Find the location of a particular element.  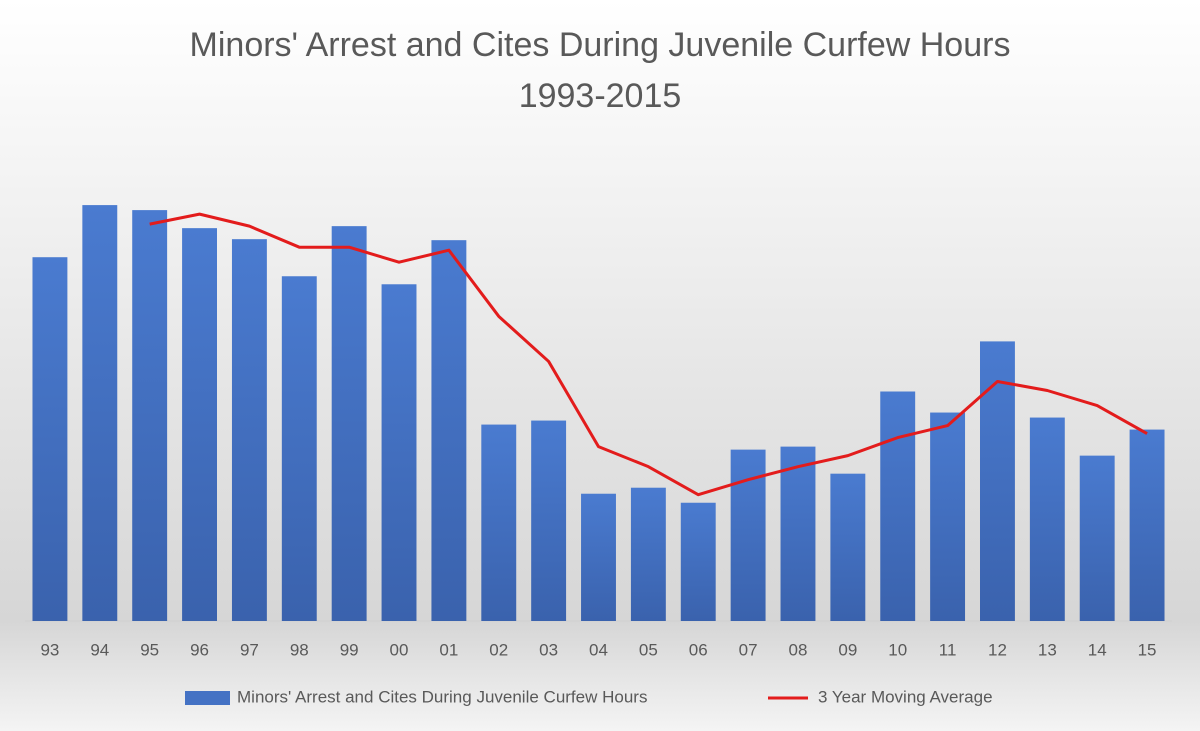

x-tick-label: 10 is located at coordinates (897, 649).